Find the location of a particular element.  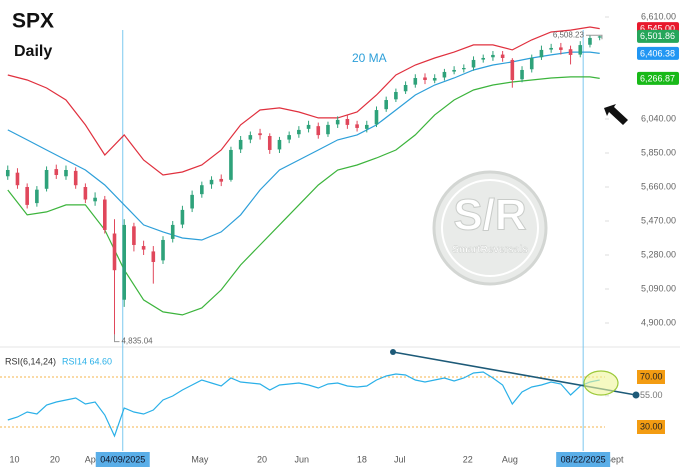

watermark-logo: S/R is located at coordinates (489, 215).